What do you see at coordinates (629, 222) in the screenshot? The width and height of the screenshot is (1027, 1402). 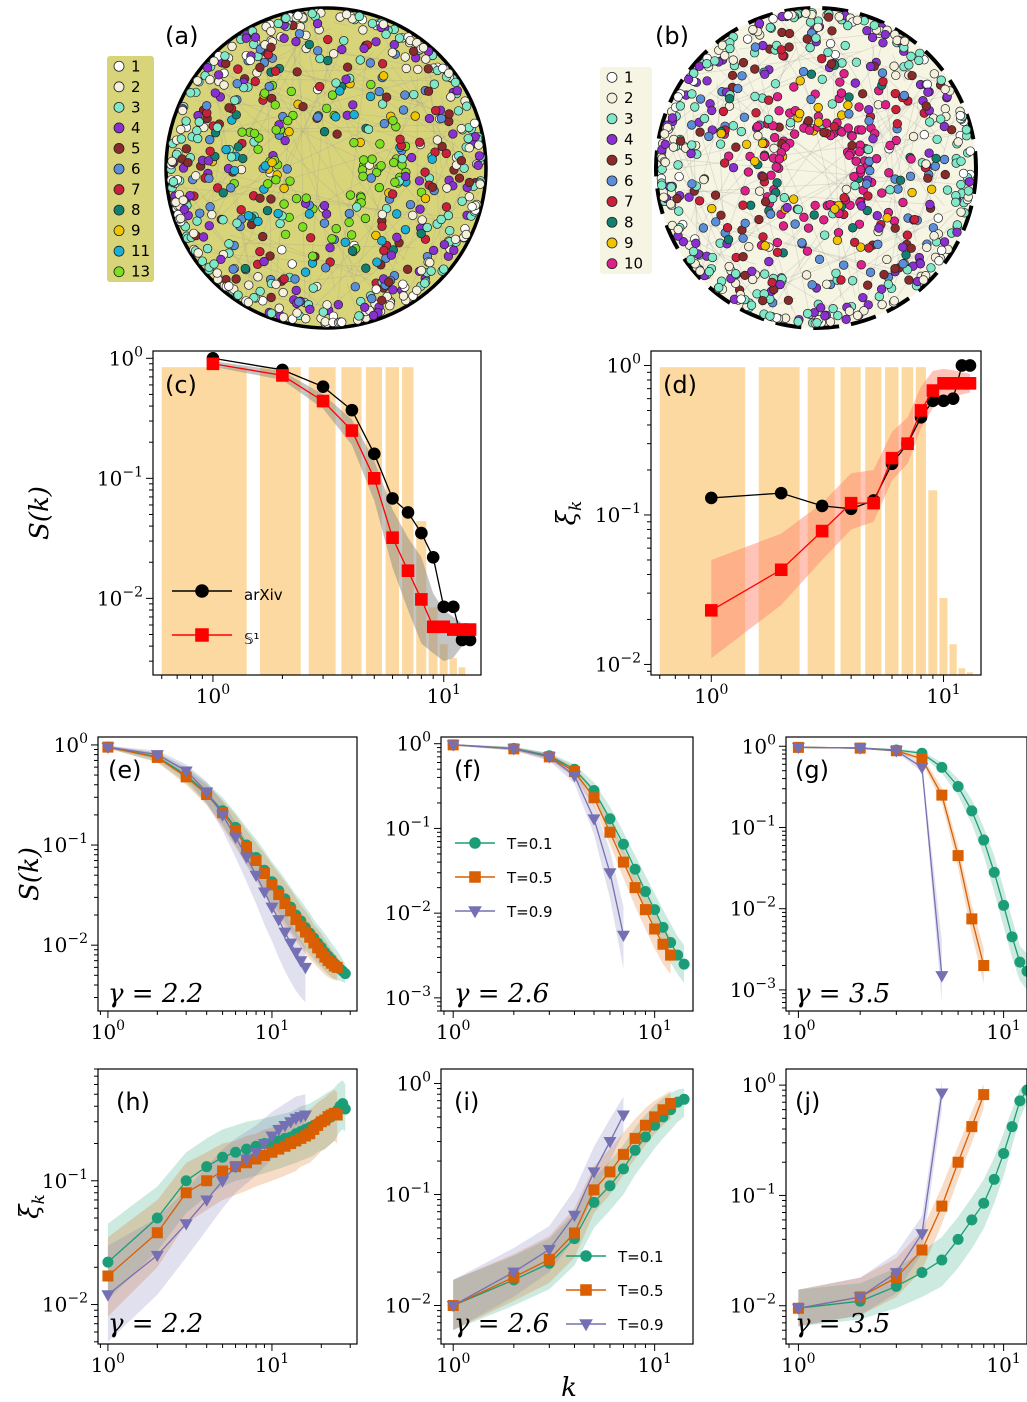 I see `disk-legend-label: 8` at bounding box center [629, 222].